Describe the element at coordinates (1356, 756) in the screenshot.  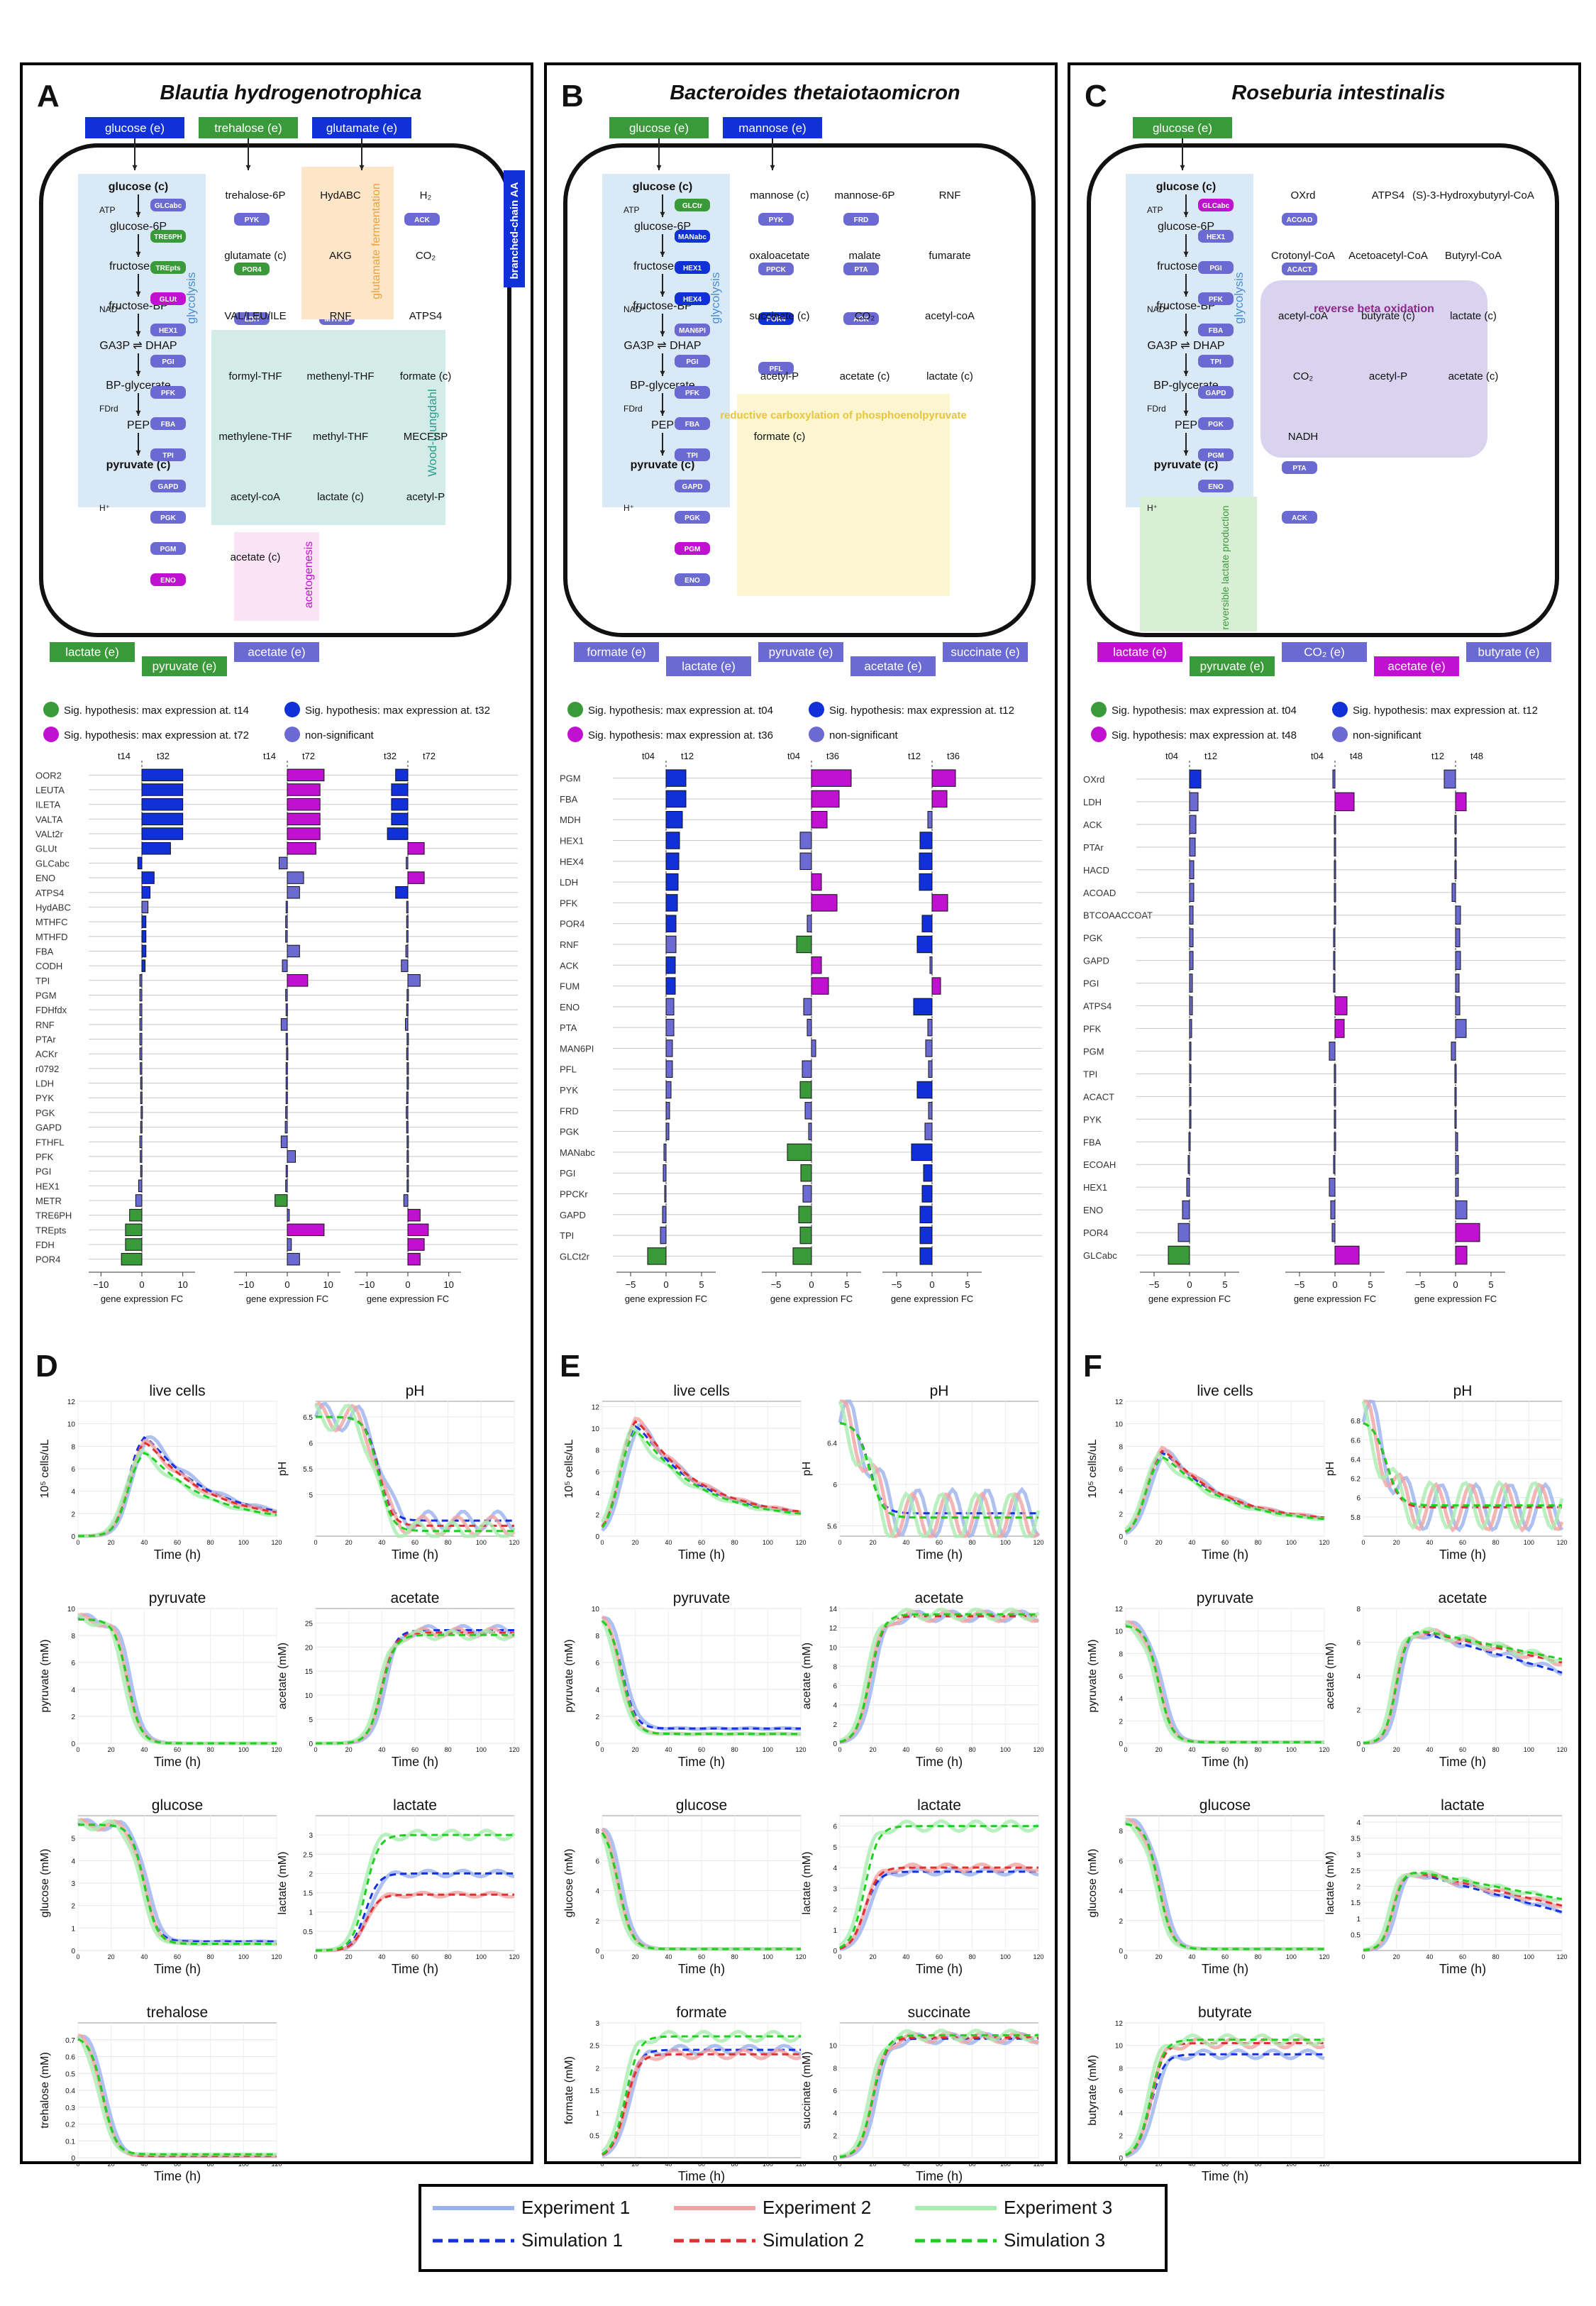
I see `timepoint-label: t48` at that location.